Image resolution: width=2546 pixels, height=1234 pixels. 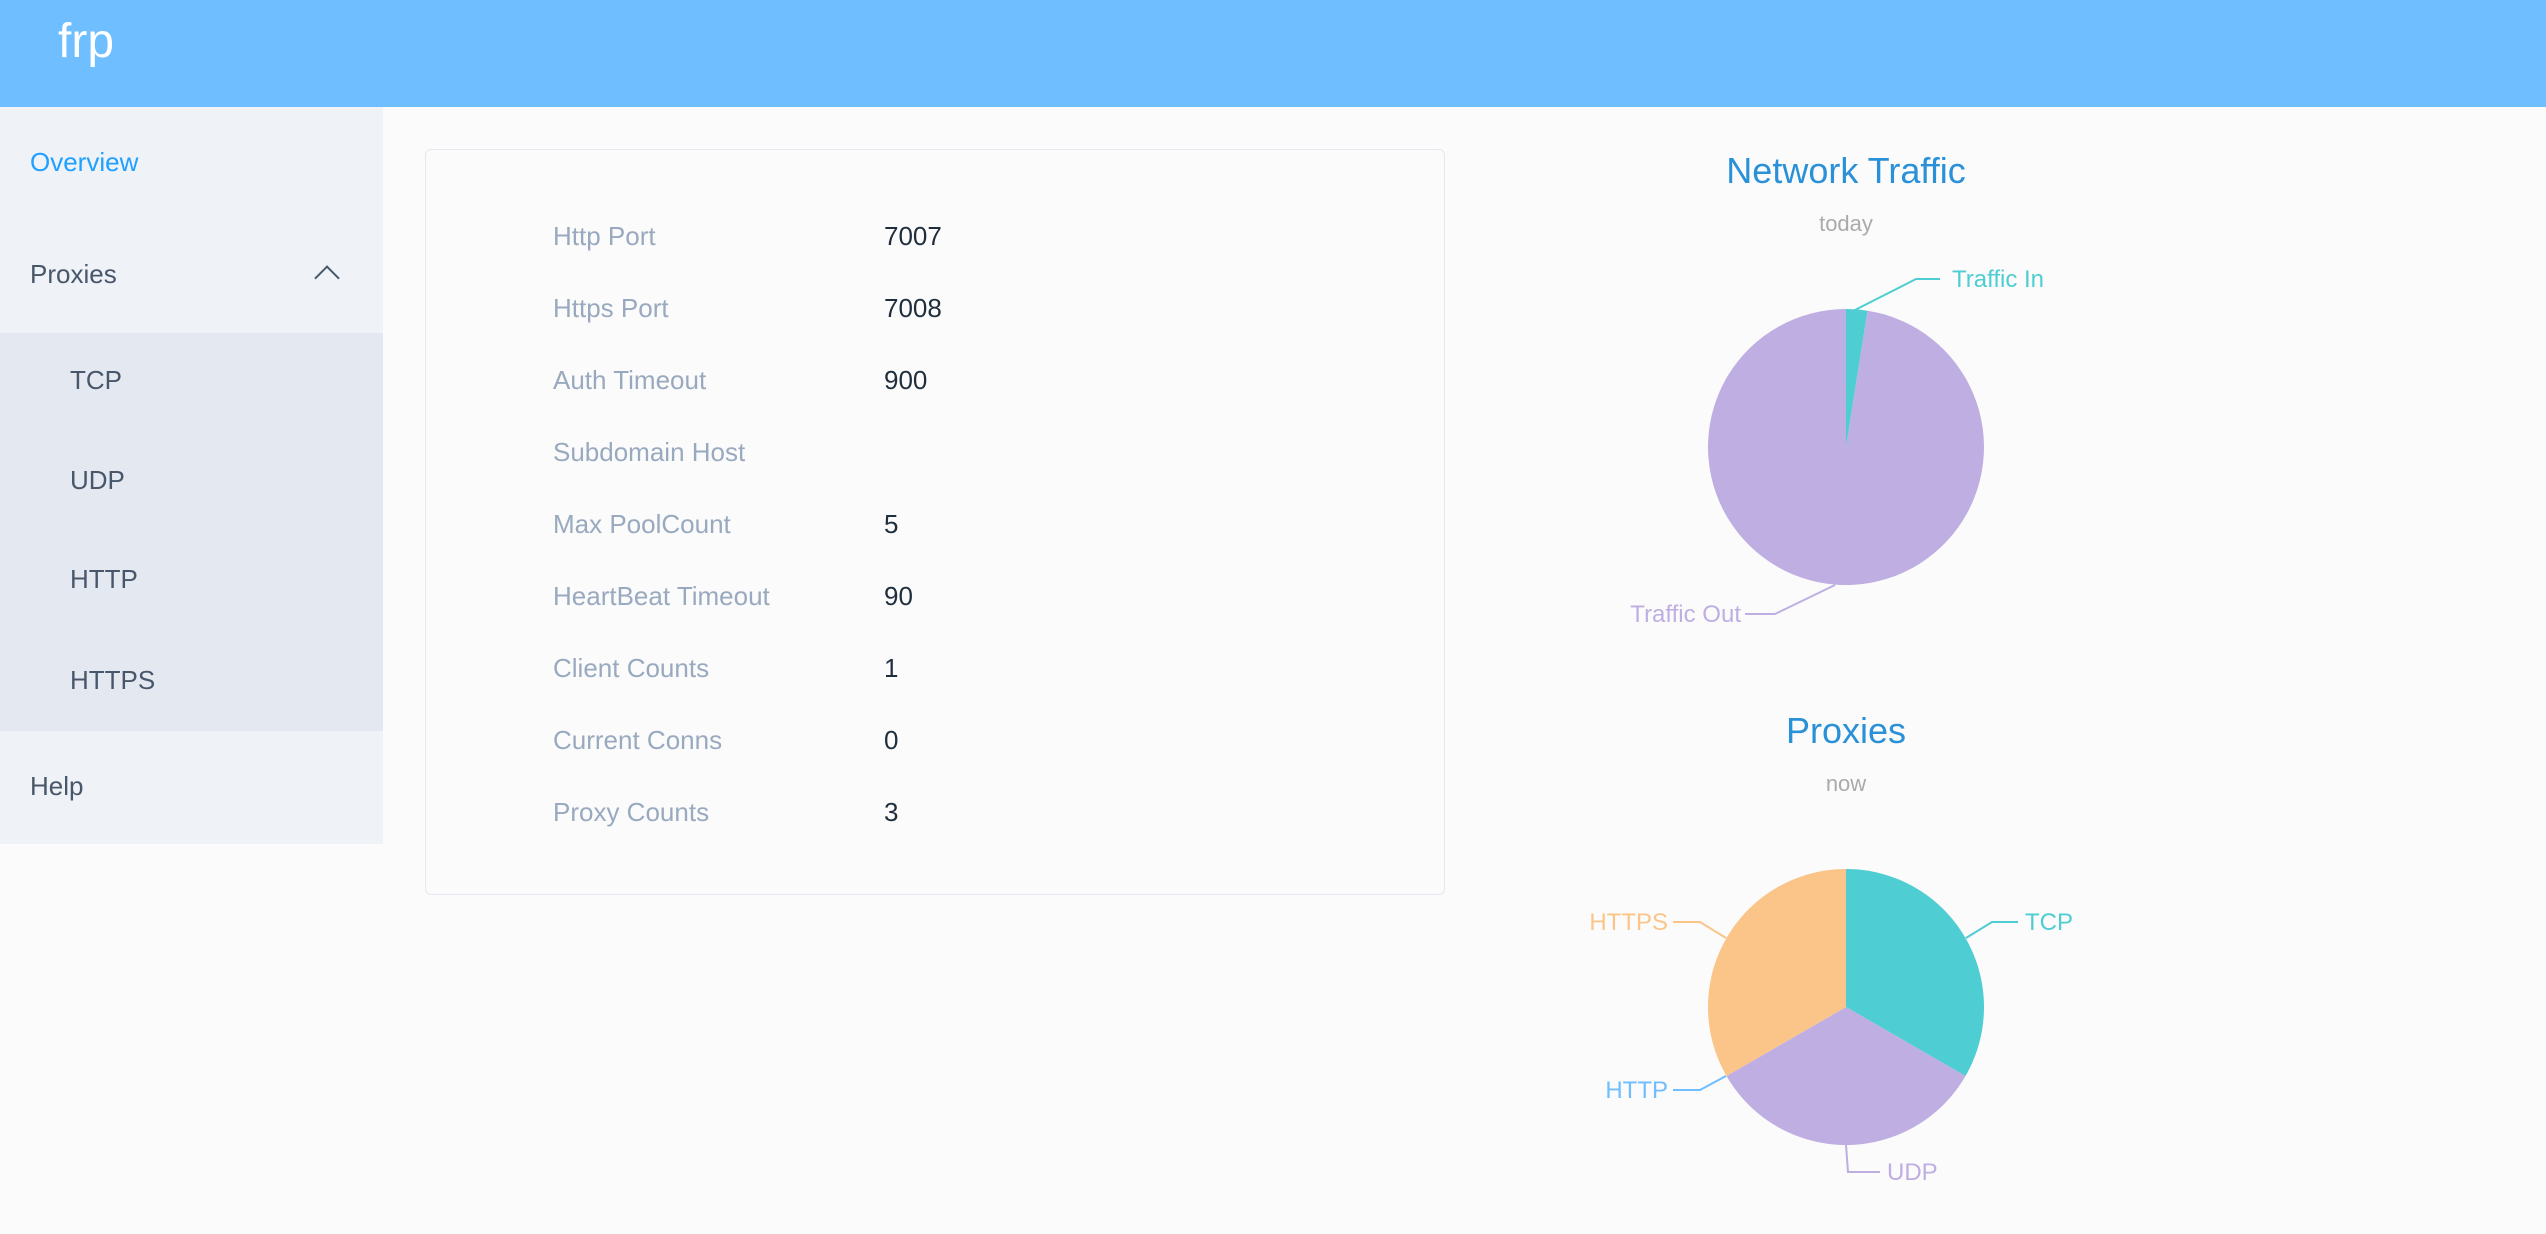 What do you see at coordinates (2049, 922) in the screenshot?
I see `pie-label: TCP` at bounding box center [2049, 922].